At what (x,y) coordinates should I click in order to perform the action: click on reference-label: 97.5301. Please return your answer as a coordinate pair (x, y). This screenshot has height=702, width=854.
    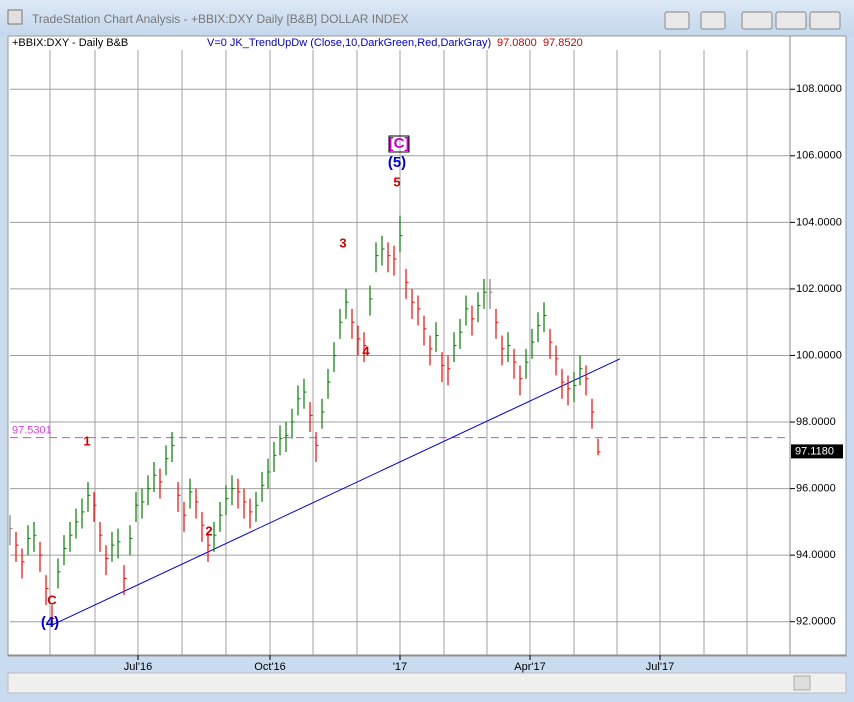
    Looking at the image, I should click on (32, 431).